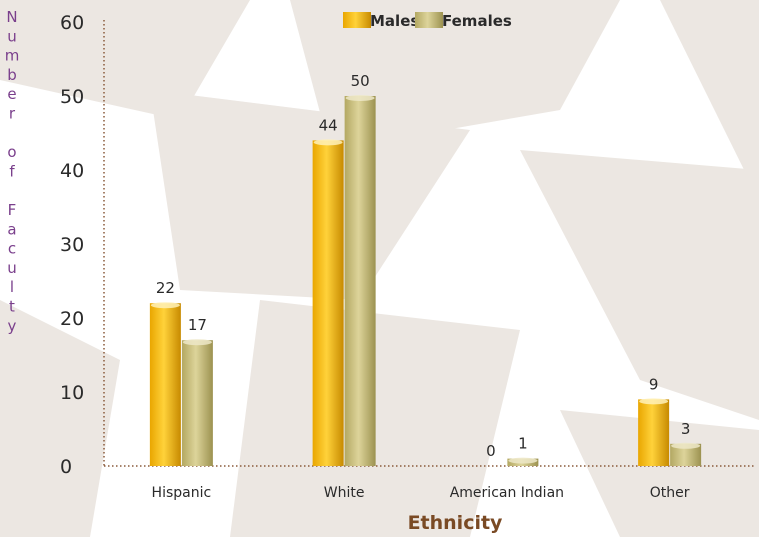 The height and width of the screenshot is (537, 759). What do you see at coordinates (507, 493) in the screenshot?
I see `category-label: American Indian` at bounding box center [507, 493].